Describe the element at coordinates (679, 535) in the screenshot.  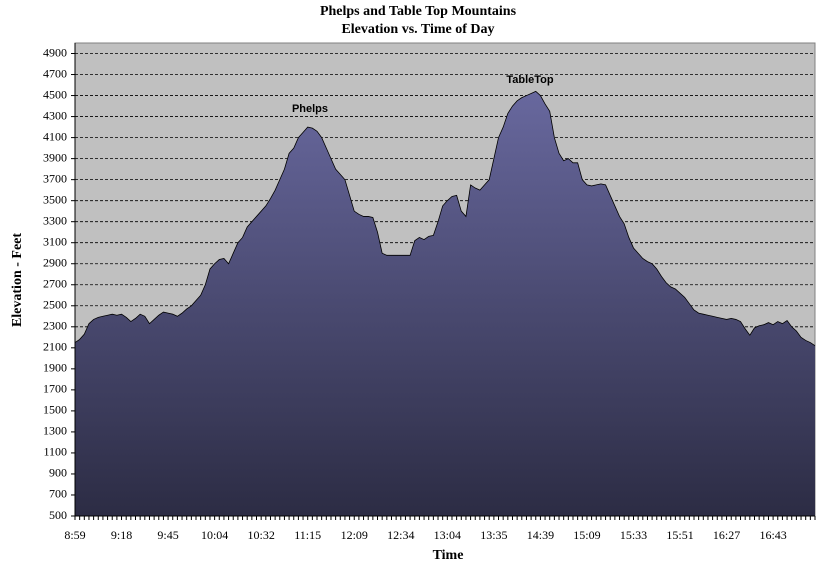
I see `x-tick-label: 15:51` at that location.